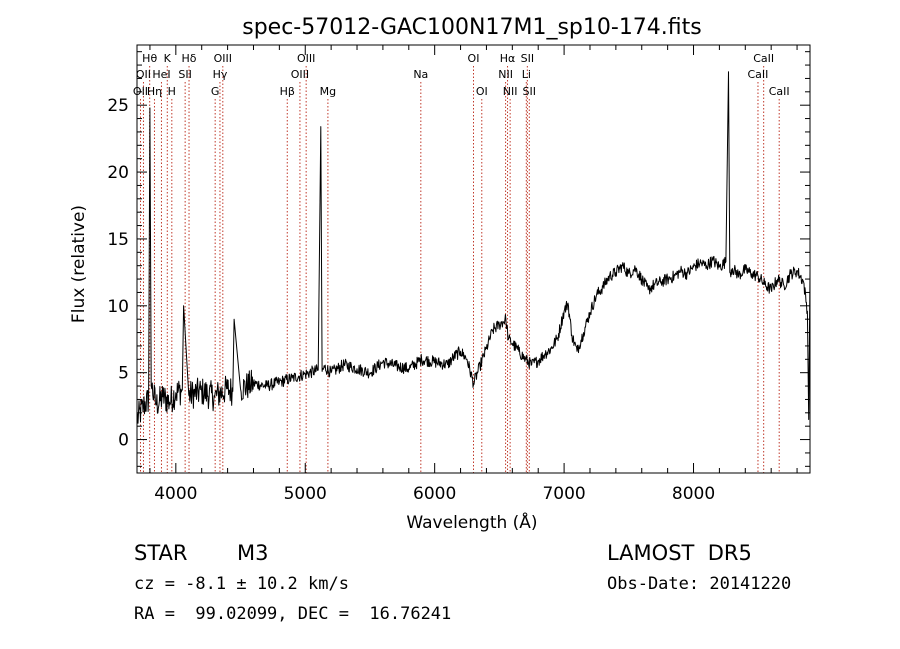 The height and width of the screenshot is (649, 900). Describe the element at coordinates (143, 74) in the screenshot. I see `line-label: OII` at that location.